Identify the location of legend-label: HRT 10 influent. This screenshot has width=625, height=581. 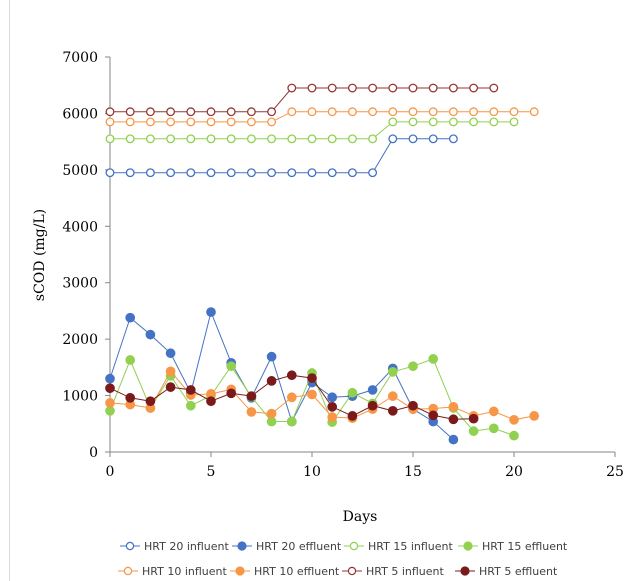
(184, 571).